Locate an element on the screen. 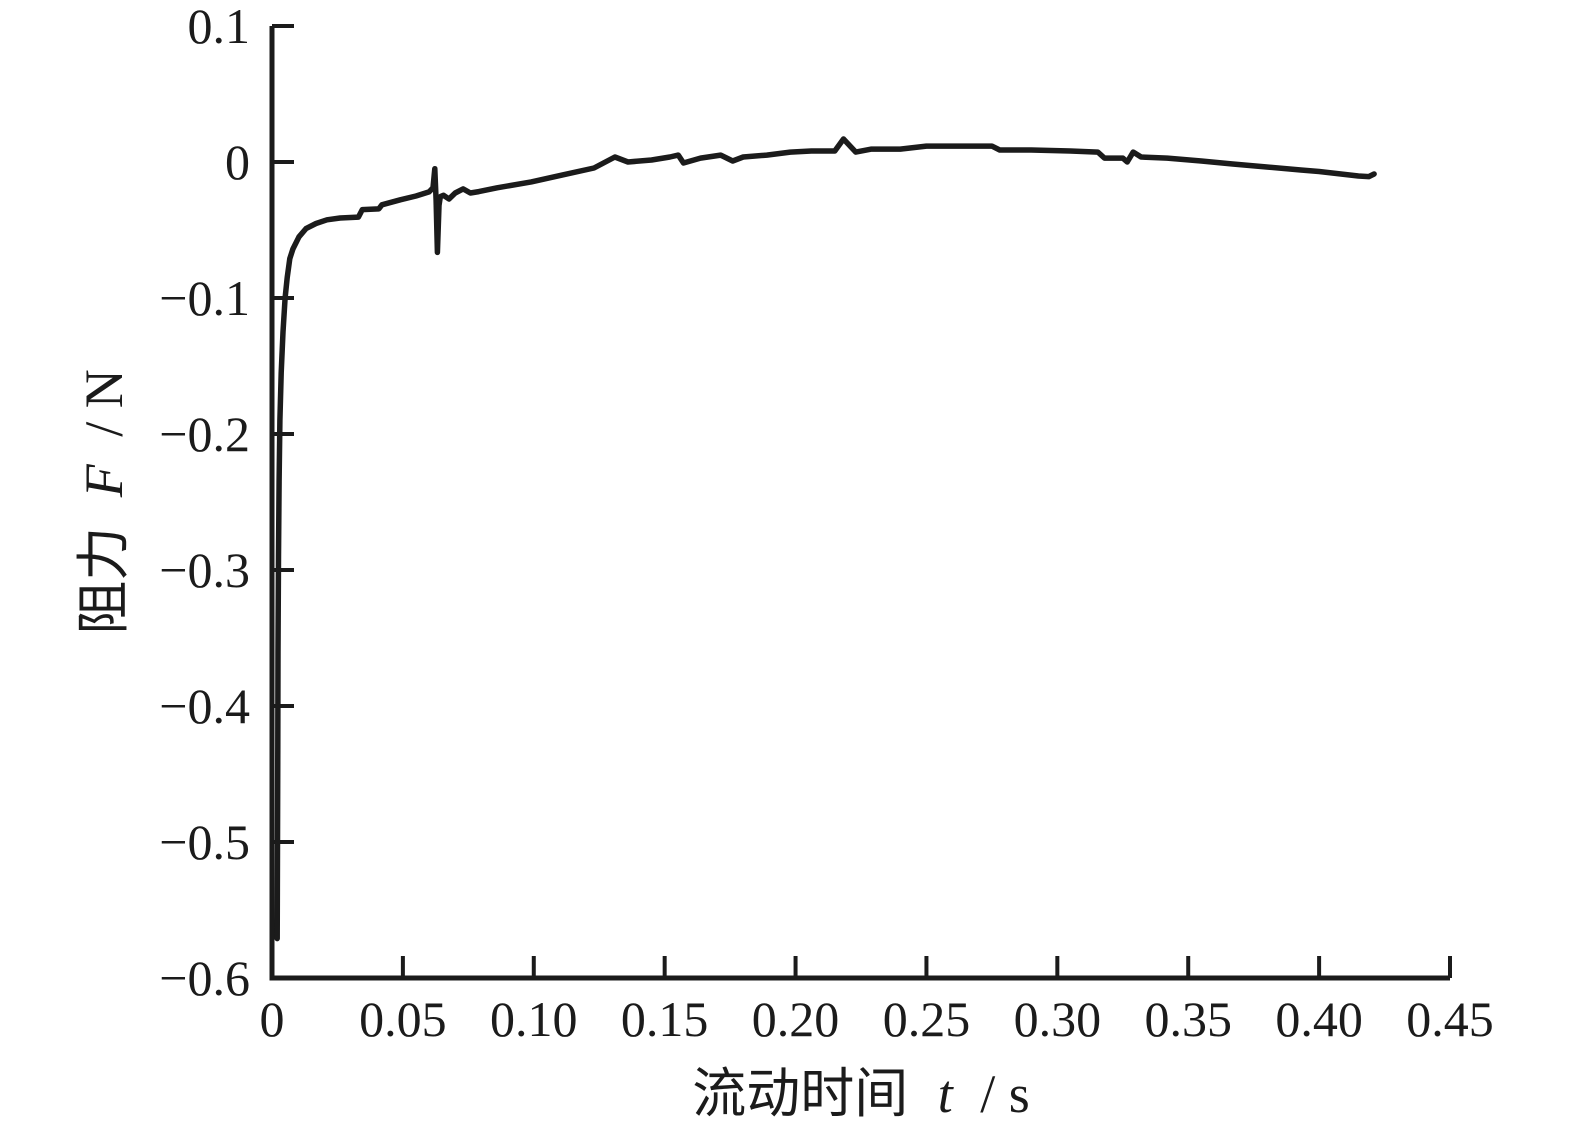 This screenshot has width=1575, height=1142. y-tick-label: −0.5 is located at coordinates (204, 842).